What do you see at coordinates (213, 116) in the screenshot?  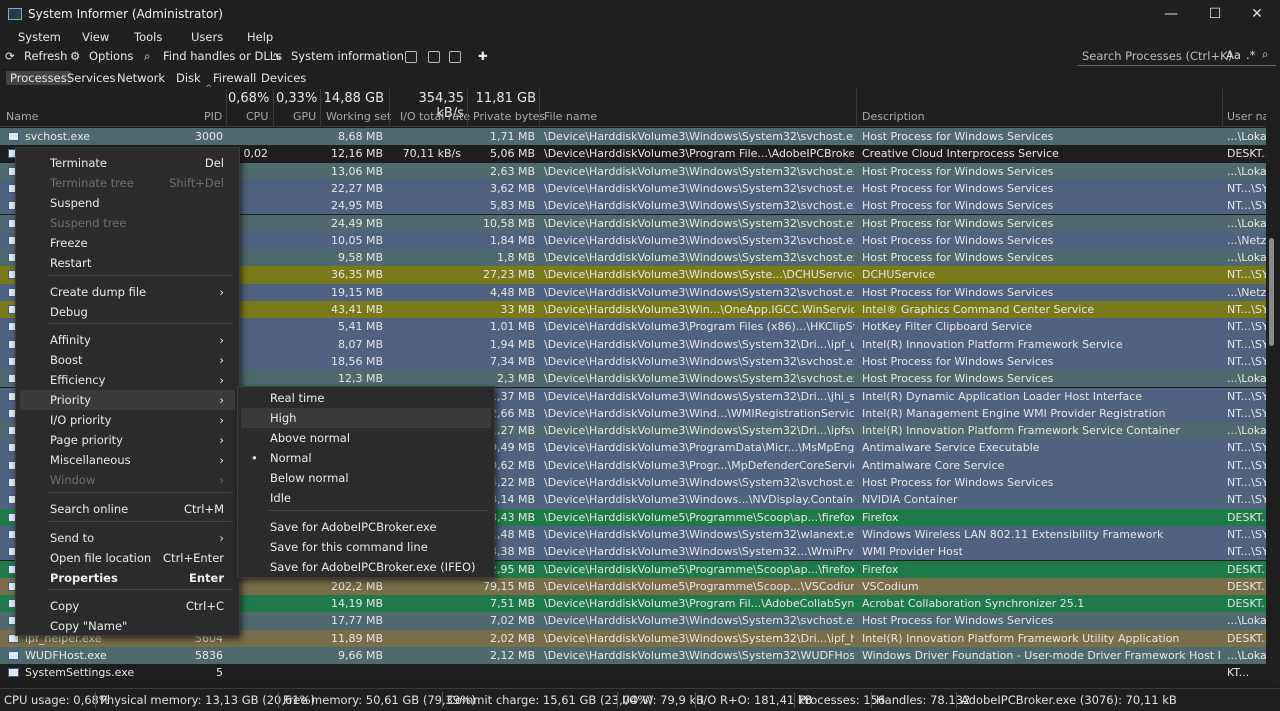 I see `column-pid: PID` at bounding box center [213, 116].